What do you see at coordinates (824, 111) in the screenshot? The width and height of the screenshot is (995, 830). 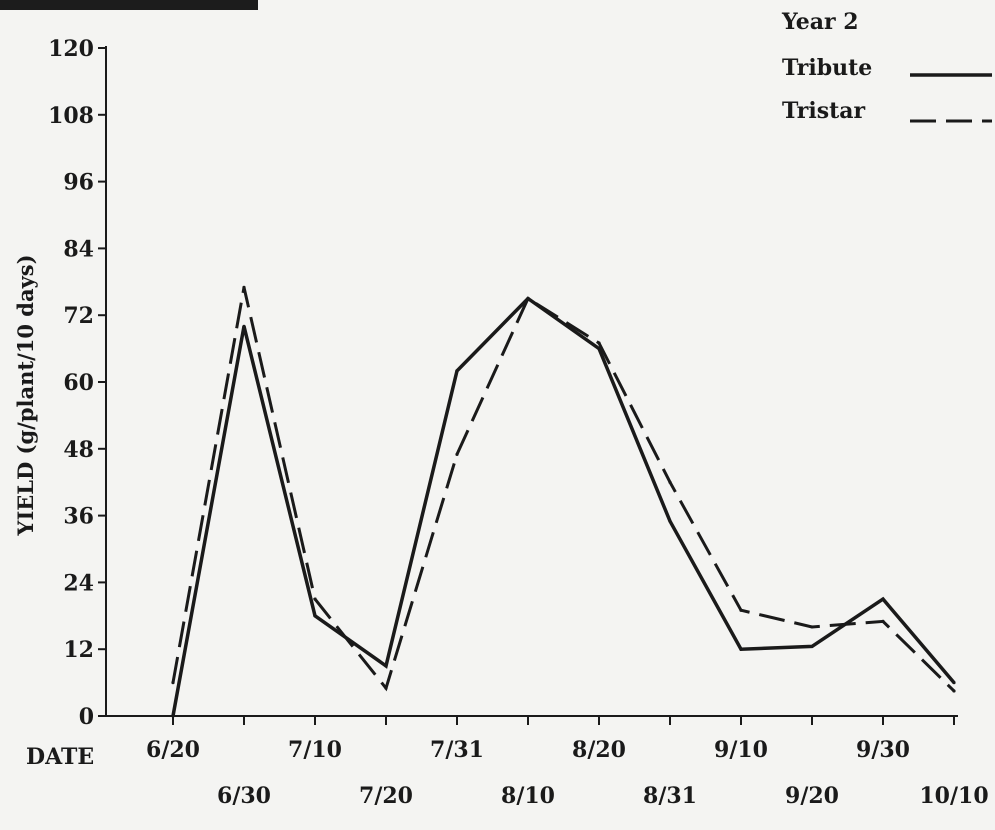 I see `legend-label-tristar: Tristar` at bounding box center [824, 111].